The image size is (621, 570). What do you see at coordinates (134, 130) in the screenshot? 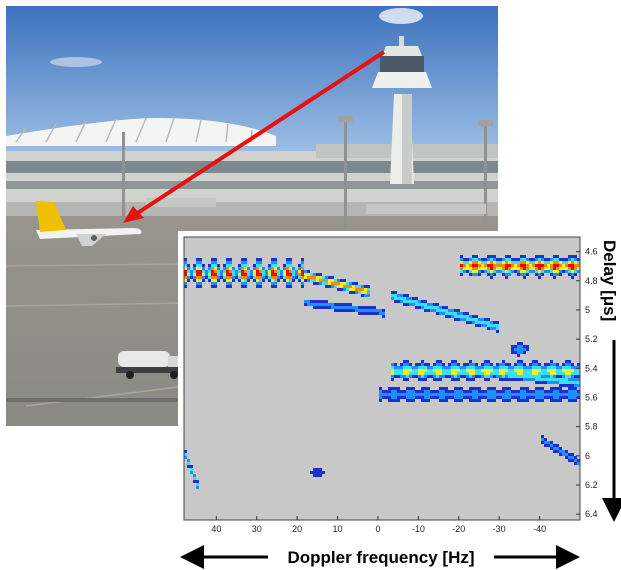
I see `terminal-roof-ribs` at bounding box center [134, 130].